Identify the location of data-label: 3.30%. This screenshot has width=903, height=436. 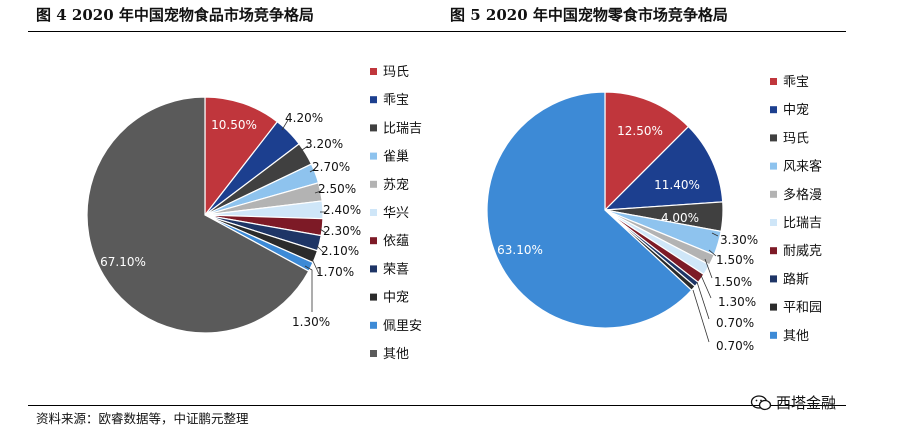
(739, 240).